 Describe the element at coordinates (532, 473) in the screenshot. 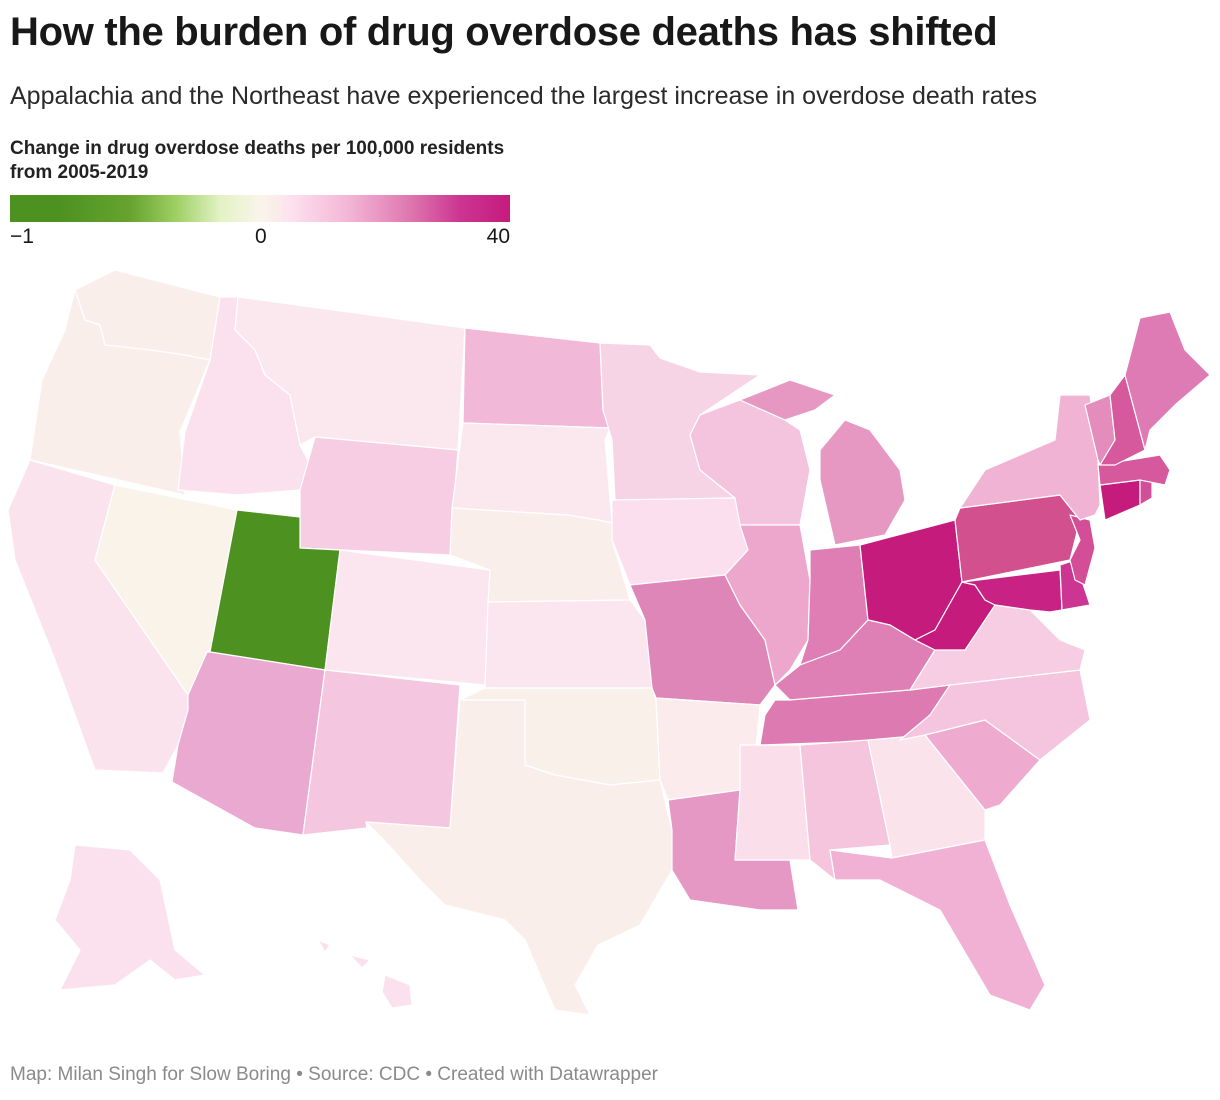

I see `state-sd` at that location.